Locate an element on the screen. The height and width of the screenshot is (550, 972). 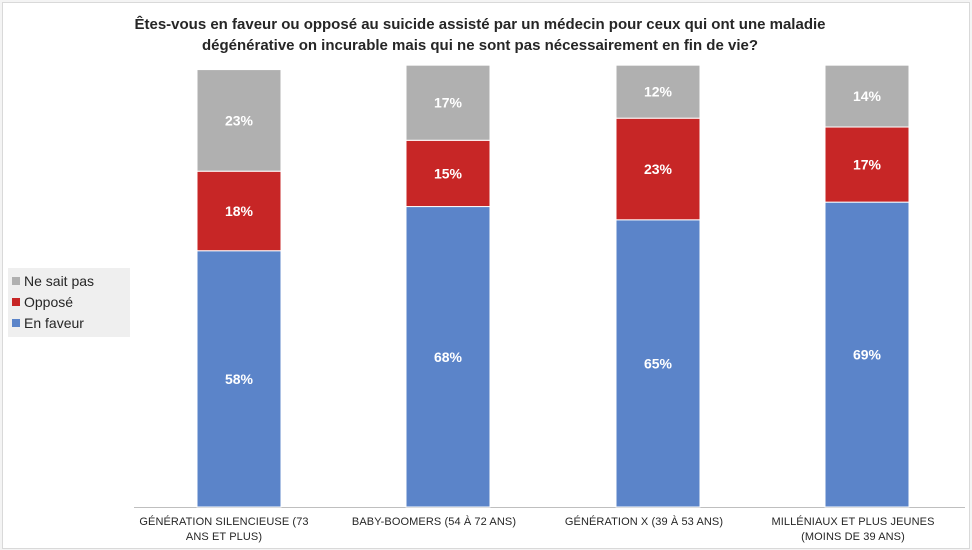
category-label-baby-boomers: BABY-BOOMERS (54 À 72 ANS) is located at coordinates (434, 522).